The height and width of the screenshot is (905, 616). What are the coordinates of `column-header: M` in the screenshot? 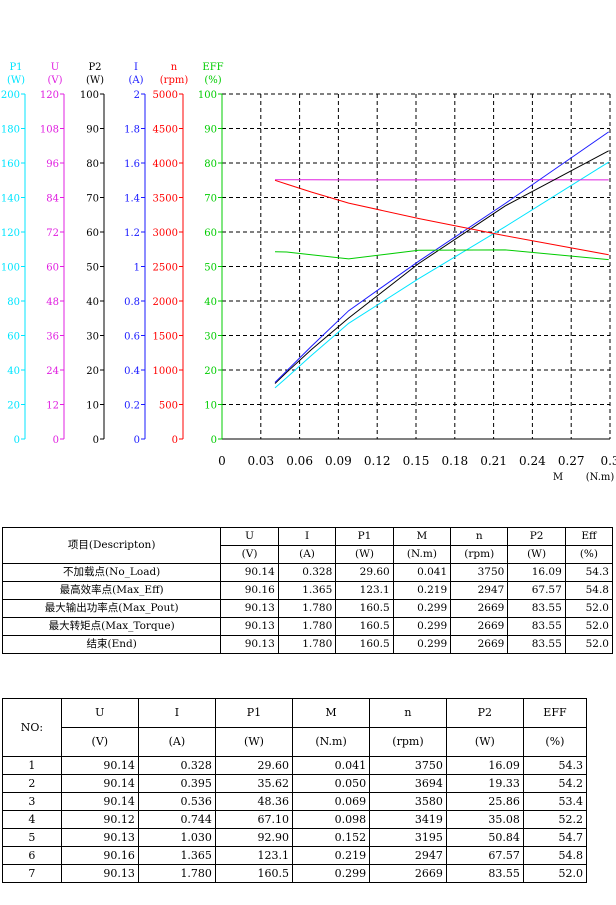 It's located at (422, 536).